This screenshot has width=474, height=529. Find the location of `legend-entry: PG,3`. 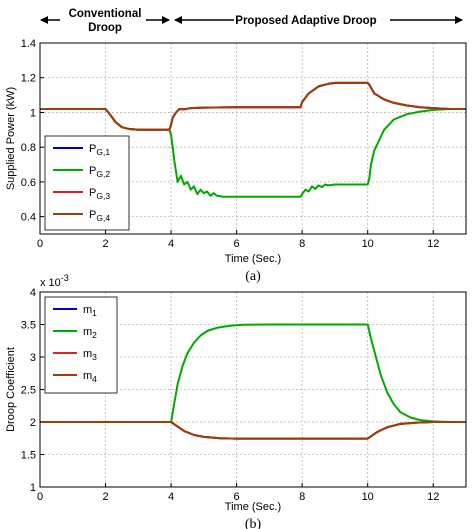

legend-entry: PG,3 is located at coordinates (99, 194).